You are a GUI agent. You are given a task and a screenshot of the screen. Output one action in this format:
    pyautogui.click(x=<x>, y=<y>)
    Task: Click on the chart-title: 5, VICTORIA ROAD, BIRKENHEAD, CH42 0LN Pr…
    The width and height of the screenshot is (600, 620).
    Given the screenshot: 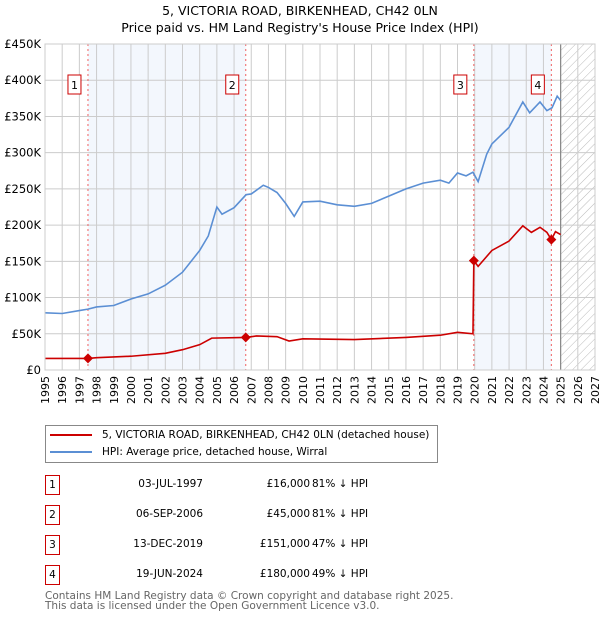 What is the action you would take?
    pyautogui.click(x=300, y=19)
    